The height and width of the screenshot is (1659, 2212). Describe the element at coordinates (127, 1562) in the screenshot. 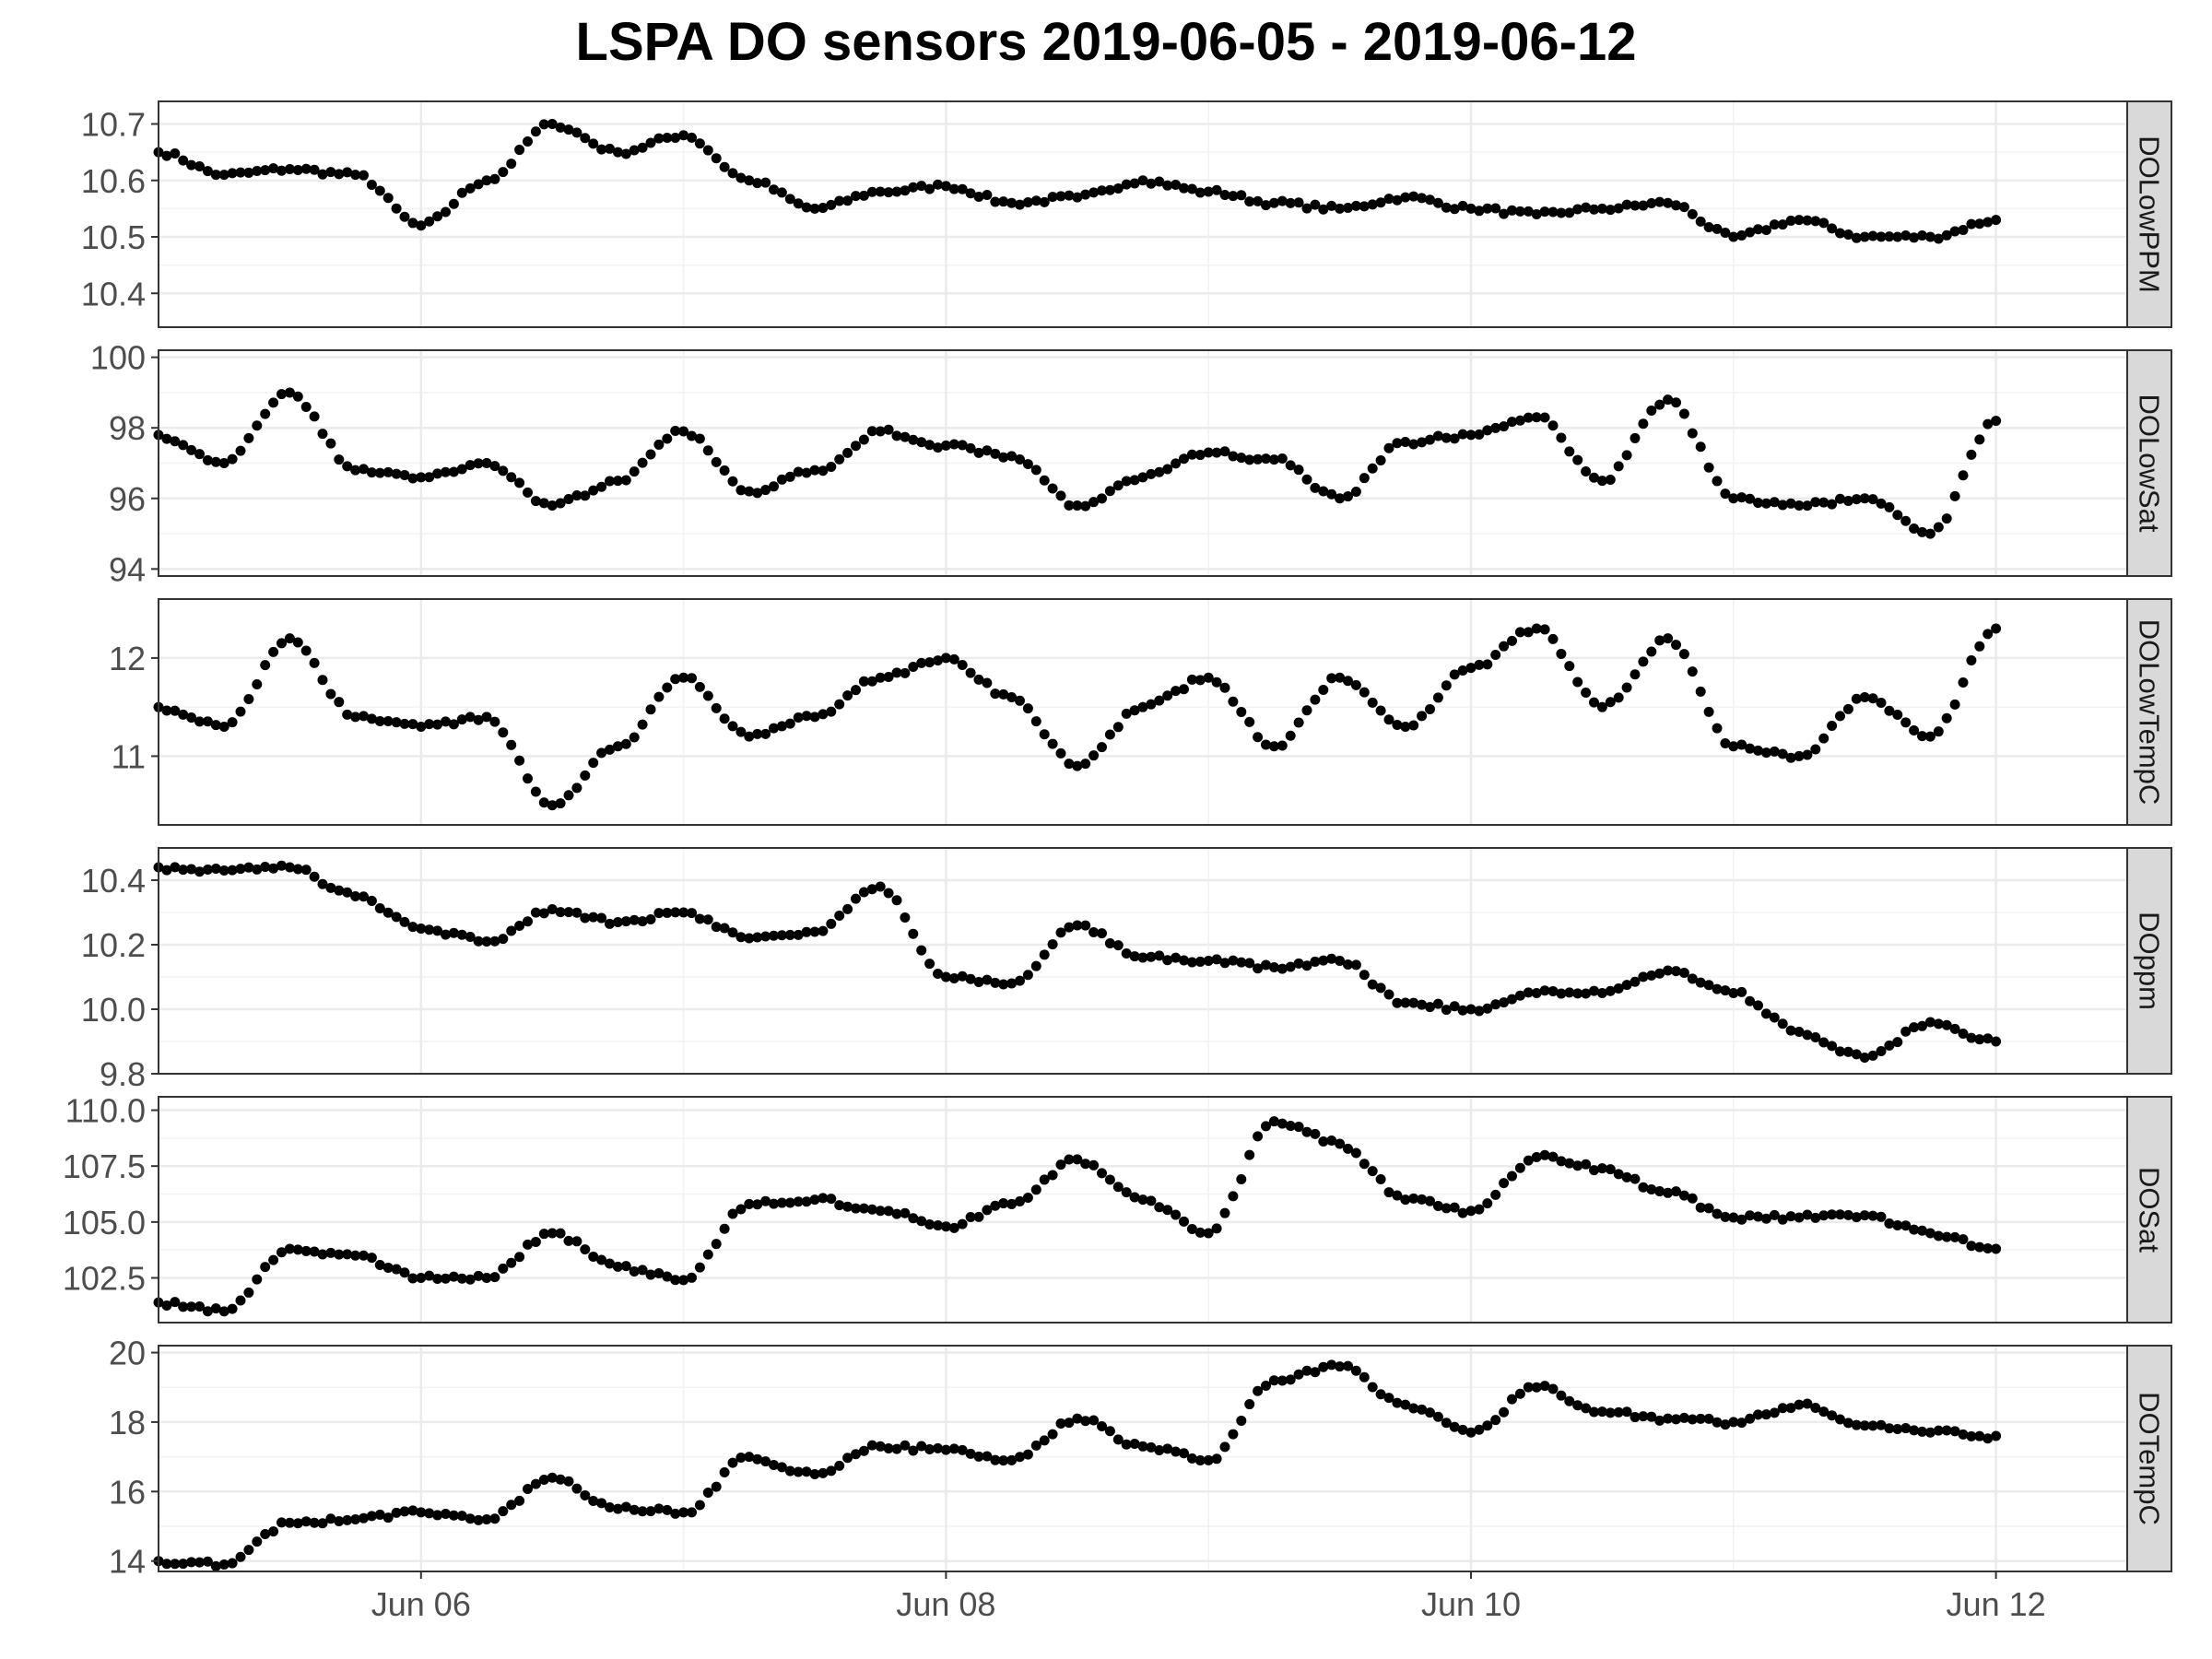

I see `y-tick-label: 14` at that location.